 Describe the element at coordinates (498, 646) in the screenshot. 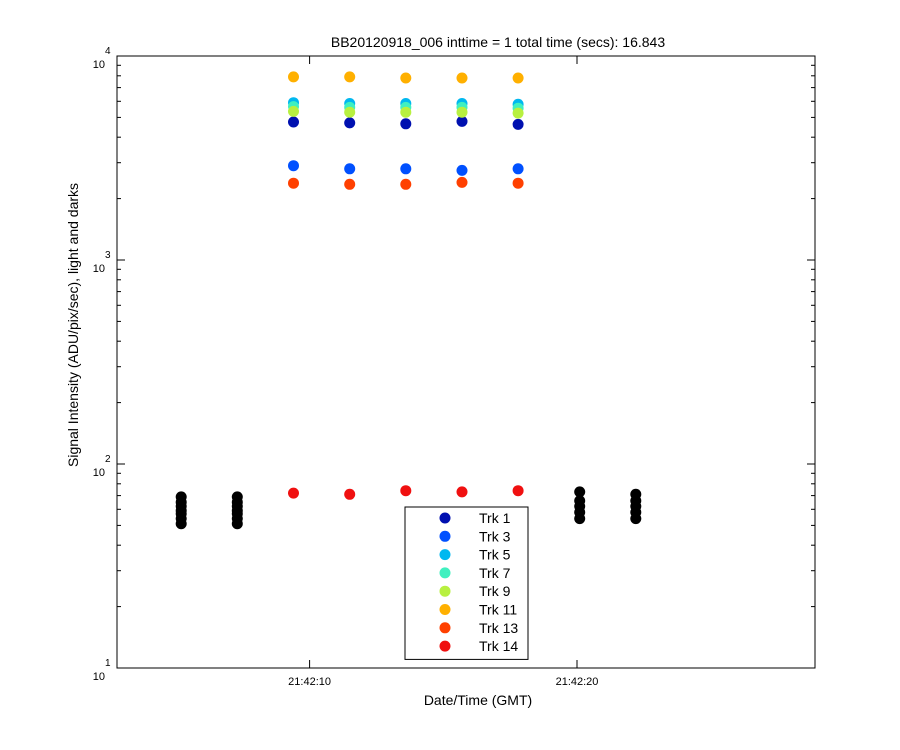

I see `legend-label: Trk 14` at that location.